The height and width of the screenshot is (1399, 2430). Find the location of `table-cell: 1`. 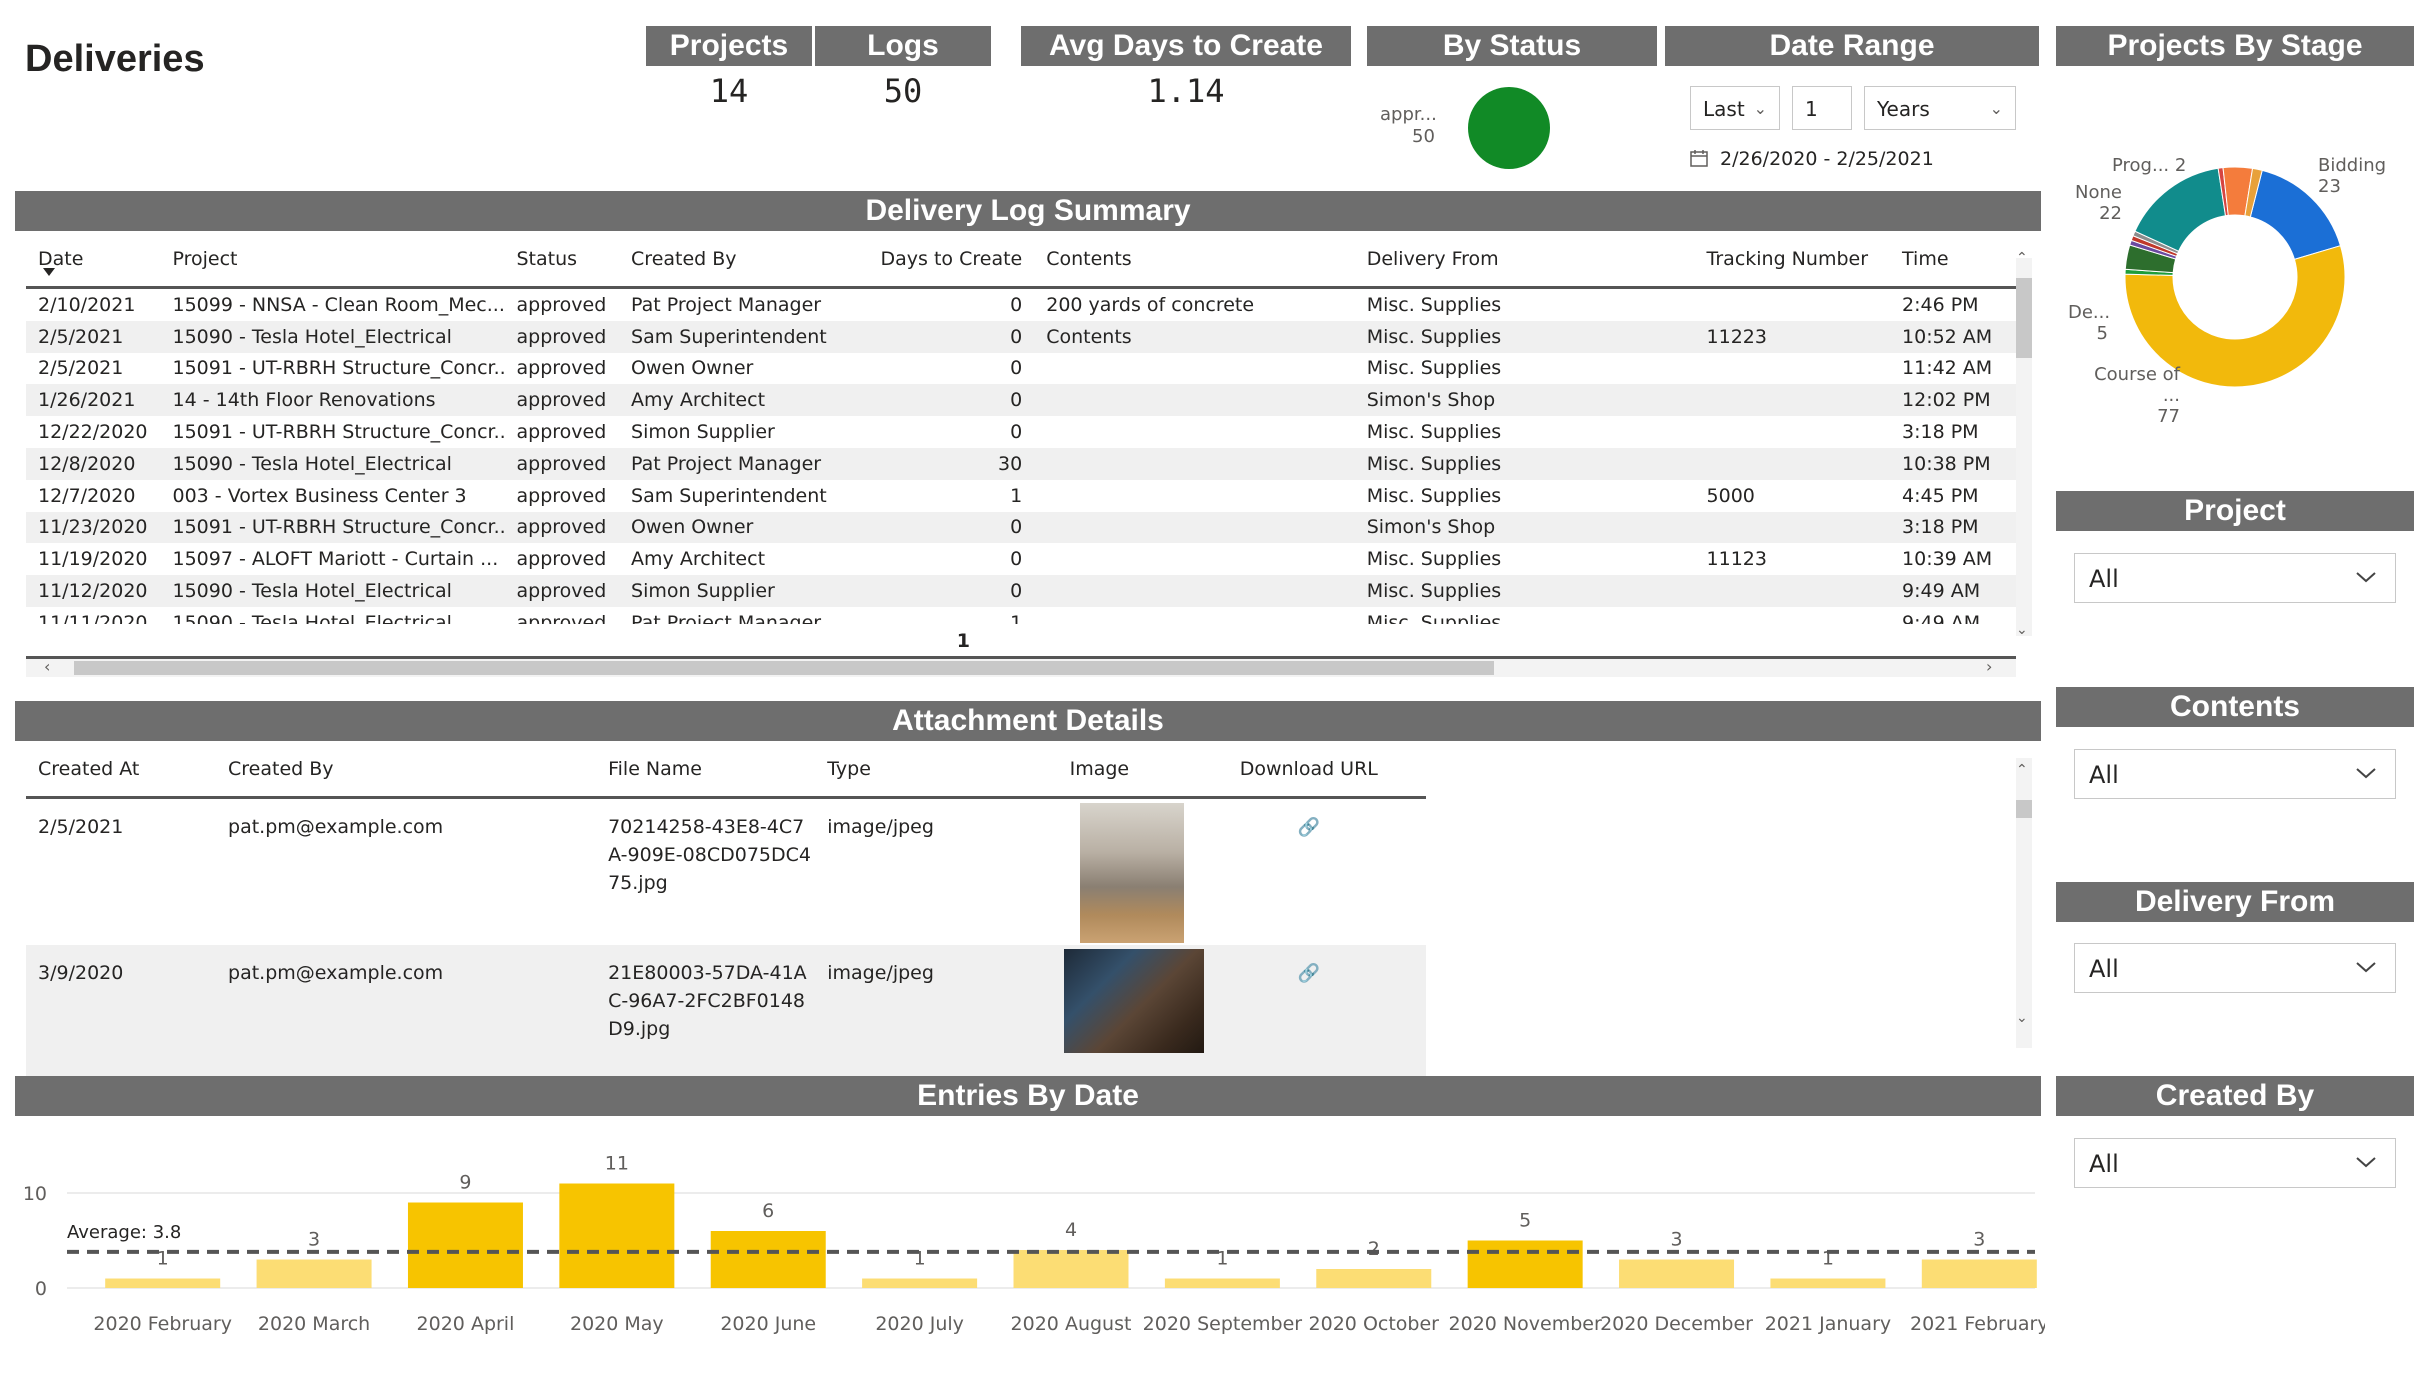

table-cell: 1 is located at coordinates (1016, 617).